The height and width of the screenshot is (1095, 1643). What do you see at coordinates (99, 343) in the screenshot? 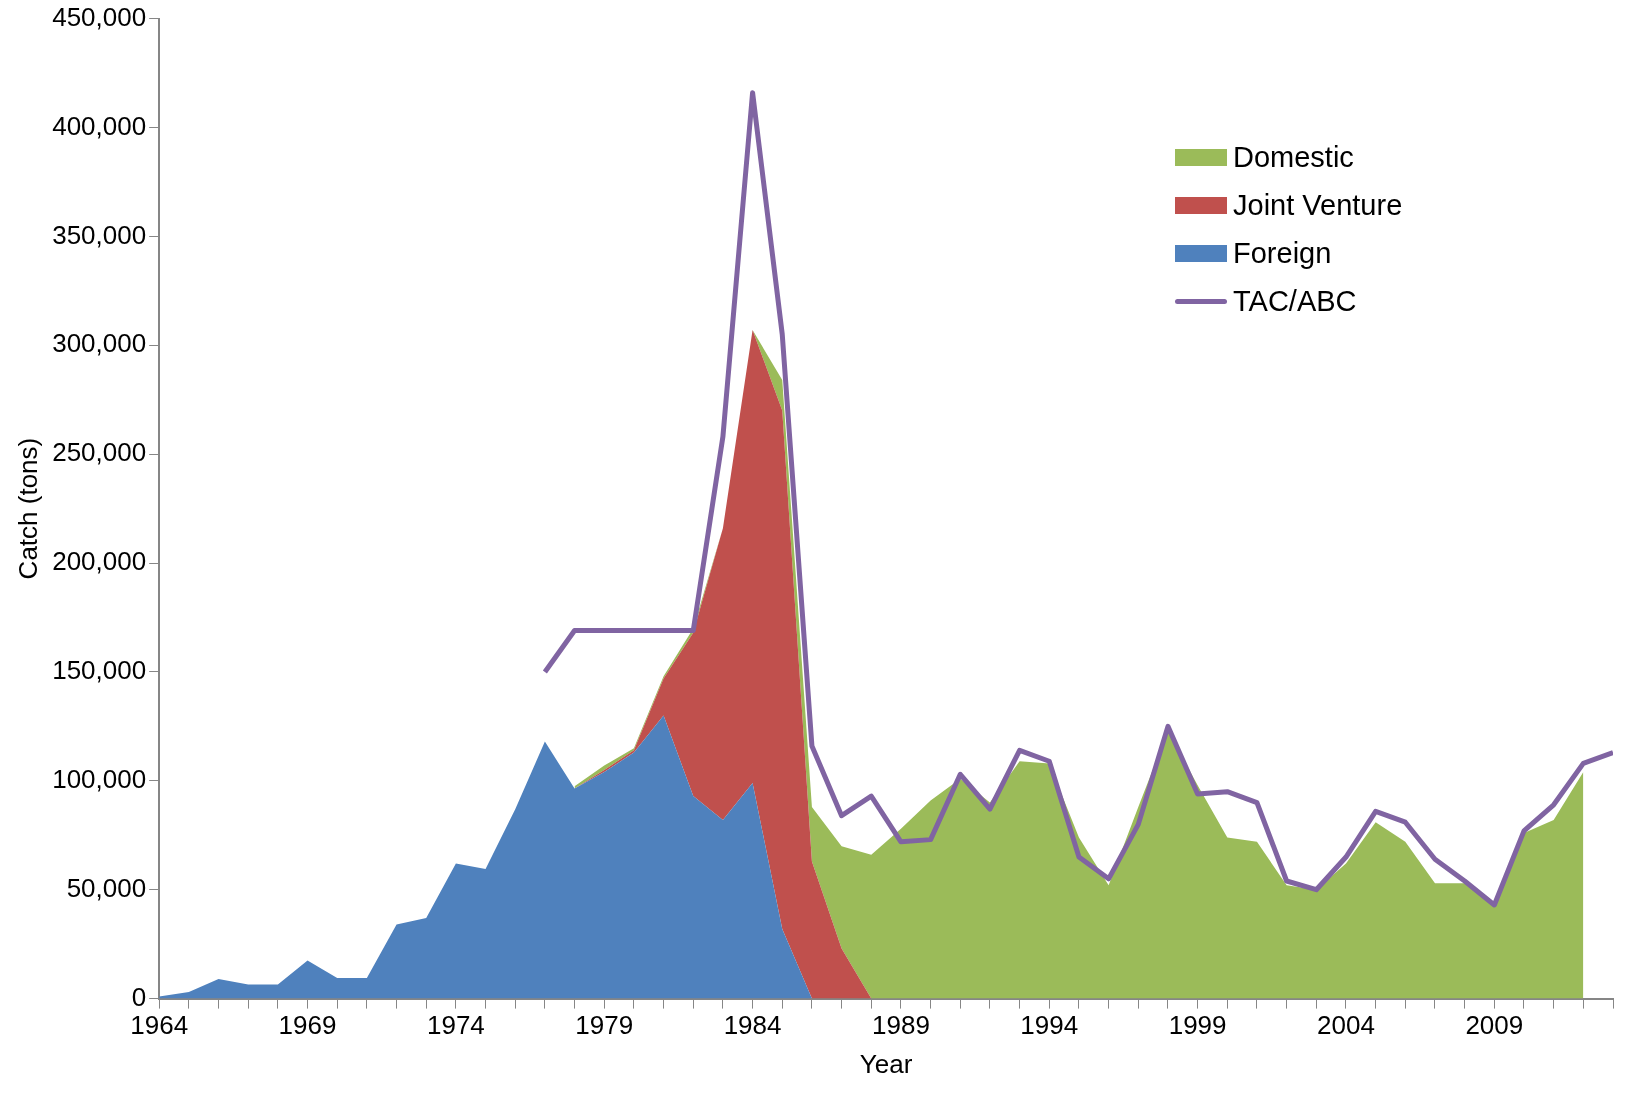
I see `y-tick-label: 300,000` at bounding box center [99, 343].